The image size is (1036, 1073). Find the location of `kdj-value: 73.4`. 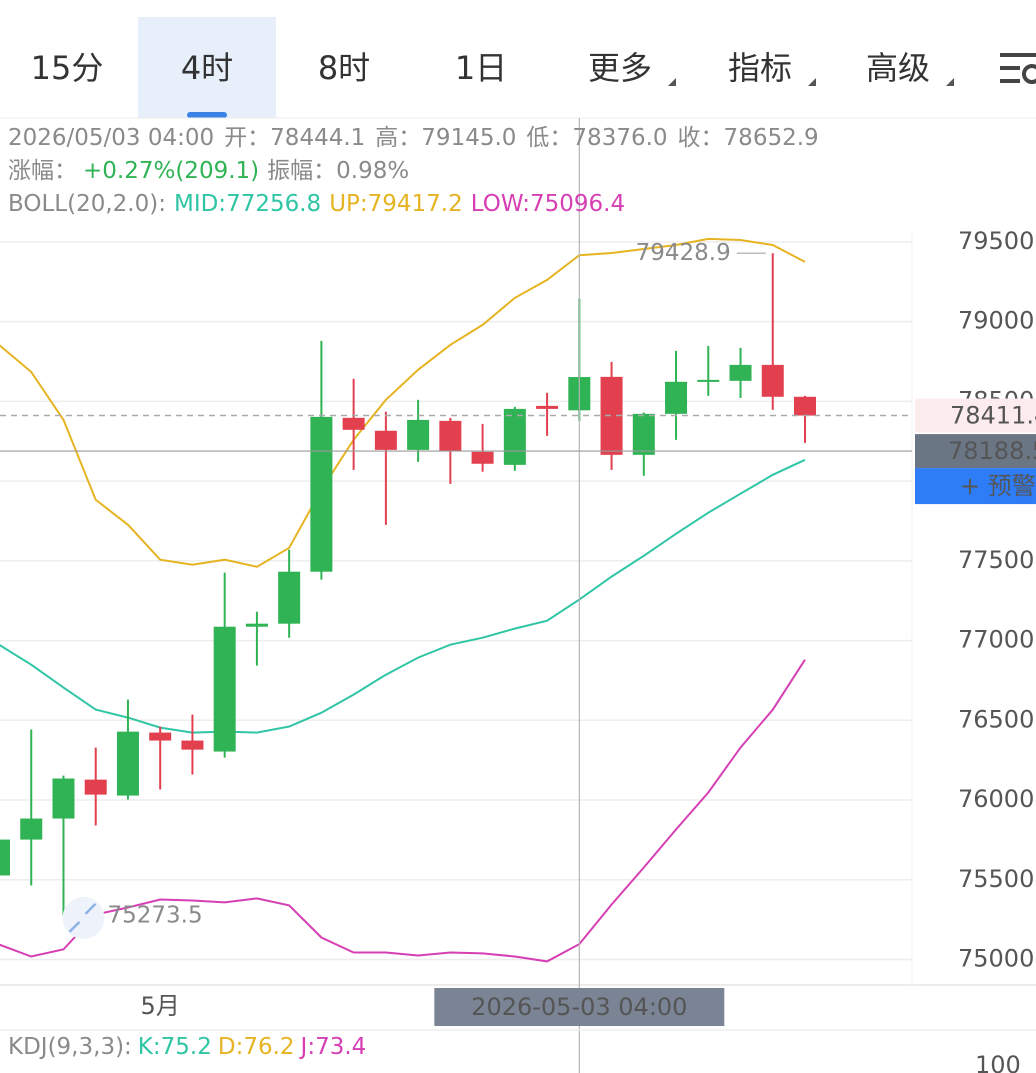

kdj-value: 73.4 is located at coordinates (340, 1047).